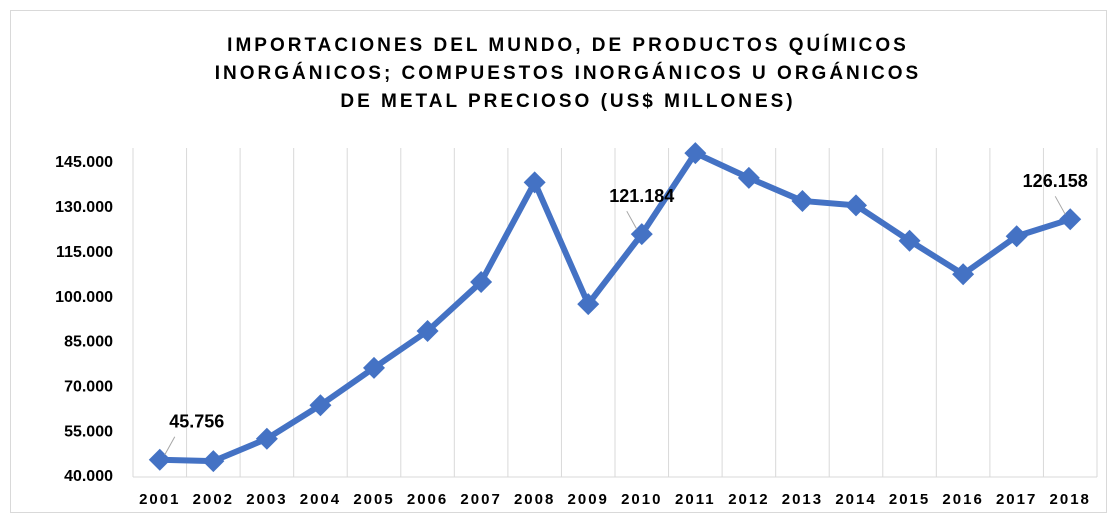  I want to click on y-tick-label: 70.000, so click(88, 386).